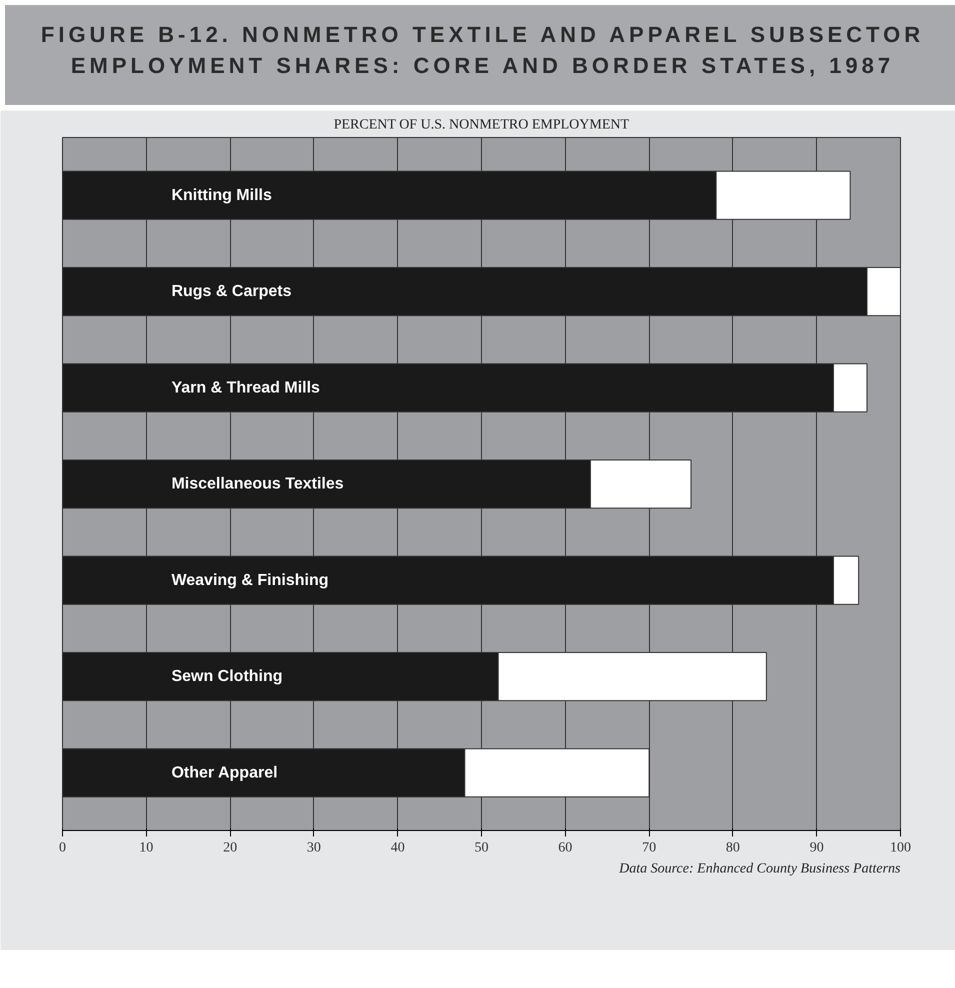 This screenshot has height=988, width=955. What do you see at coordinates (221, 195) in the screenshot?
I see `y-tick-label: Knitting Mills` at bounding box center [221, 195].